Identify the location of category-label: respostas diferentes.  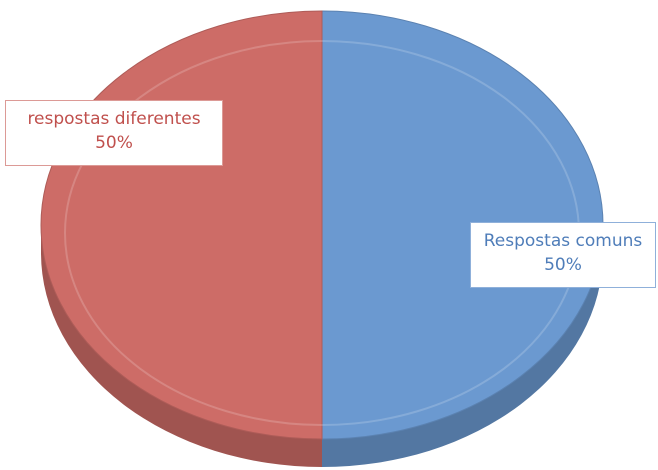
(114, 119).